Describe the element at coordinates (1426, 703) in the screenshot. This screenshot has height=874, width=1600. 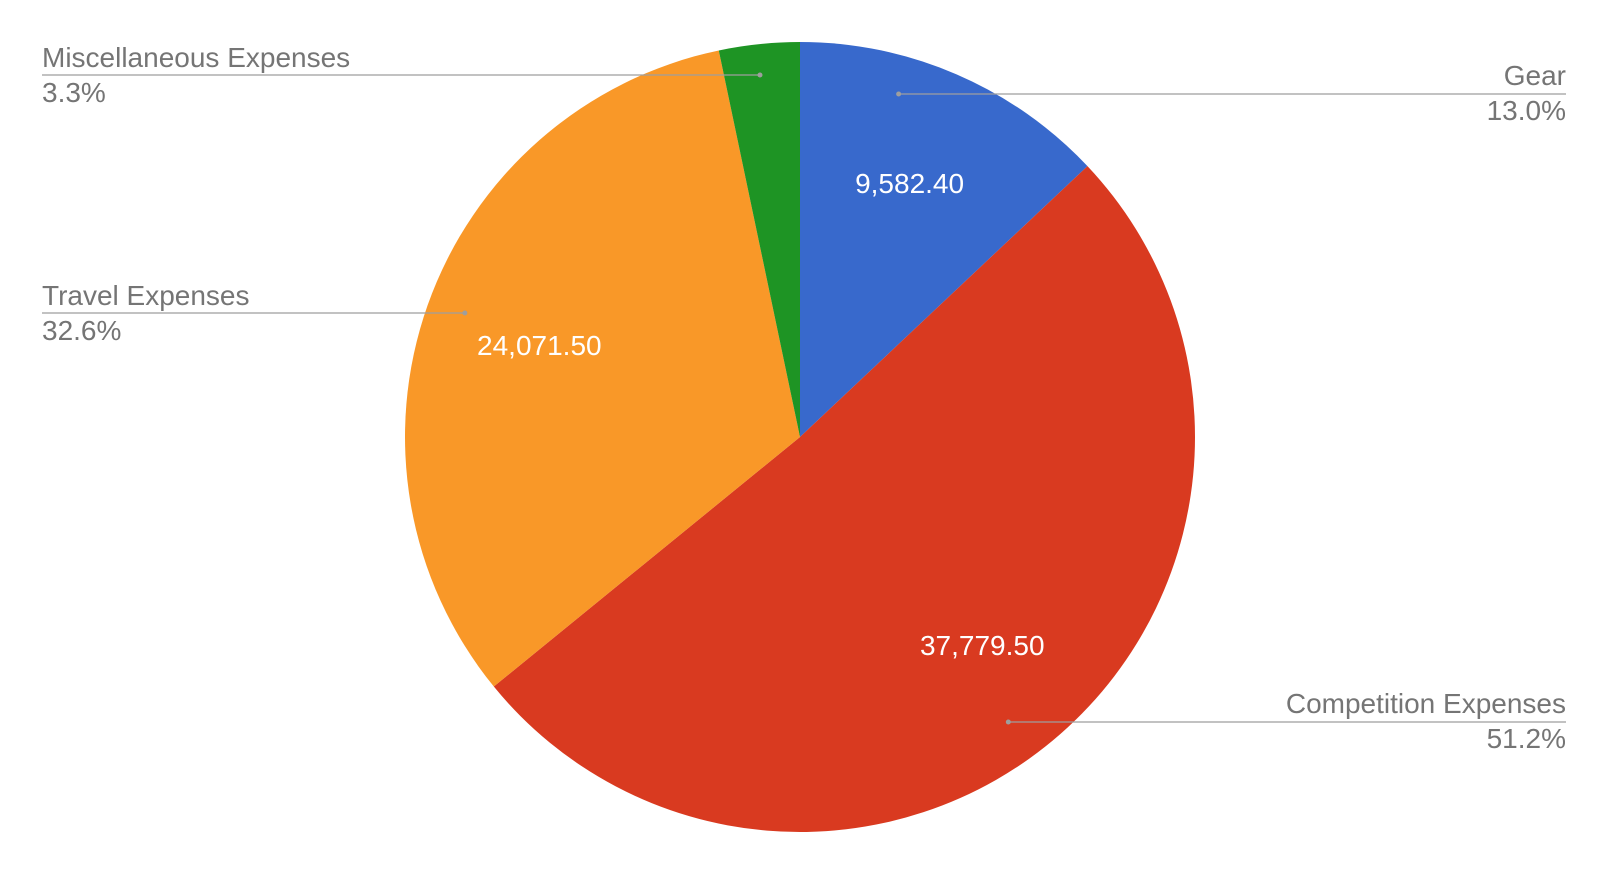
I see `category-label-competition-expenses: Competition Expenses` at that location.